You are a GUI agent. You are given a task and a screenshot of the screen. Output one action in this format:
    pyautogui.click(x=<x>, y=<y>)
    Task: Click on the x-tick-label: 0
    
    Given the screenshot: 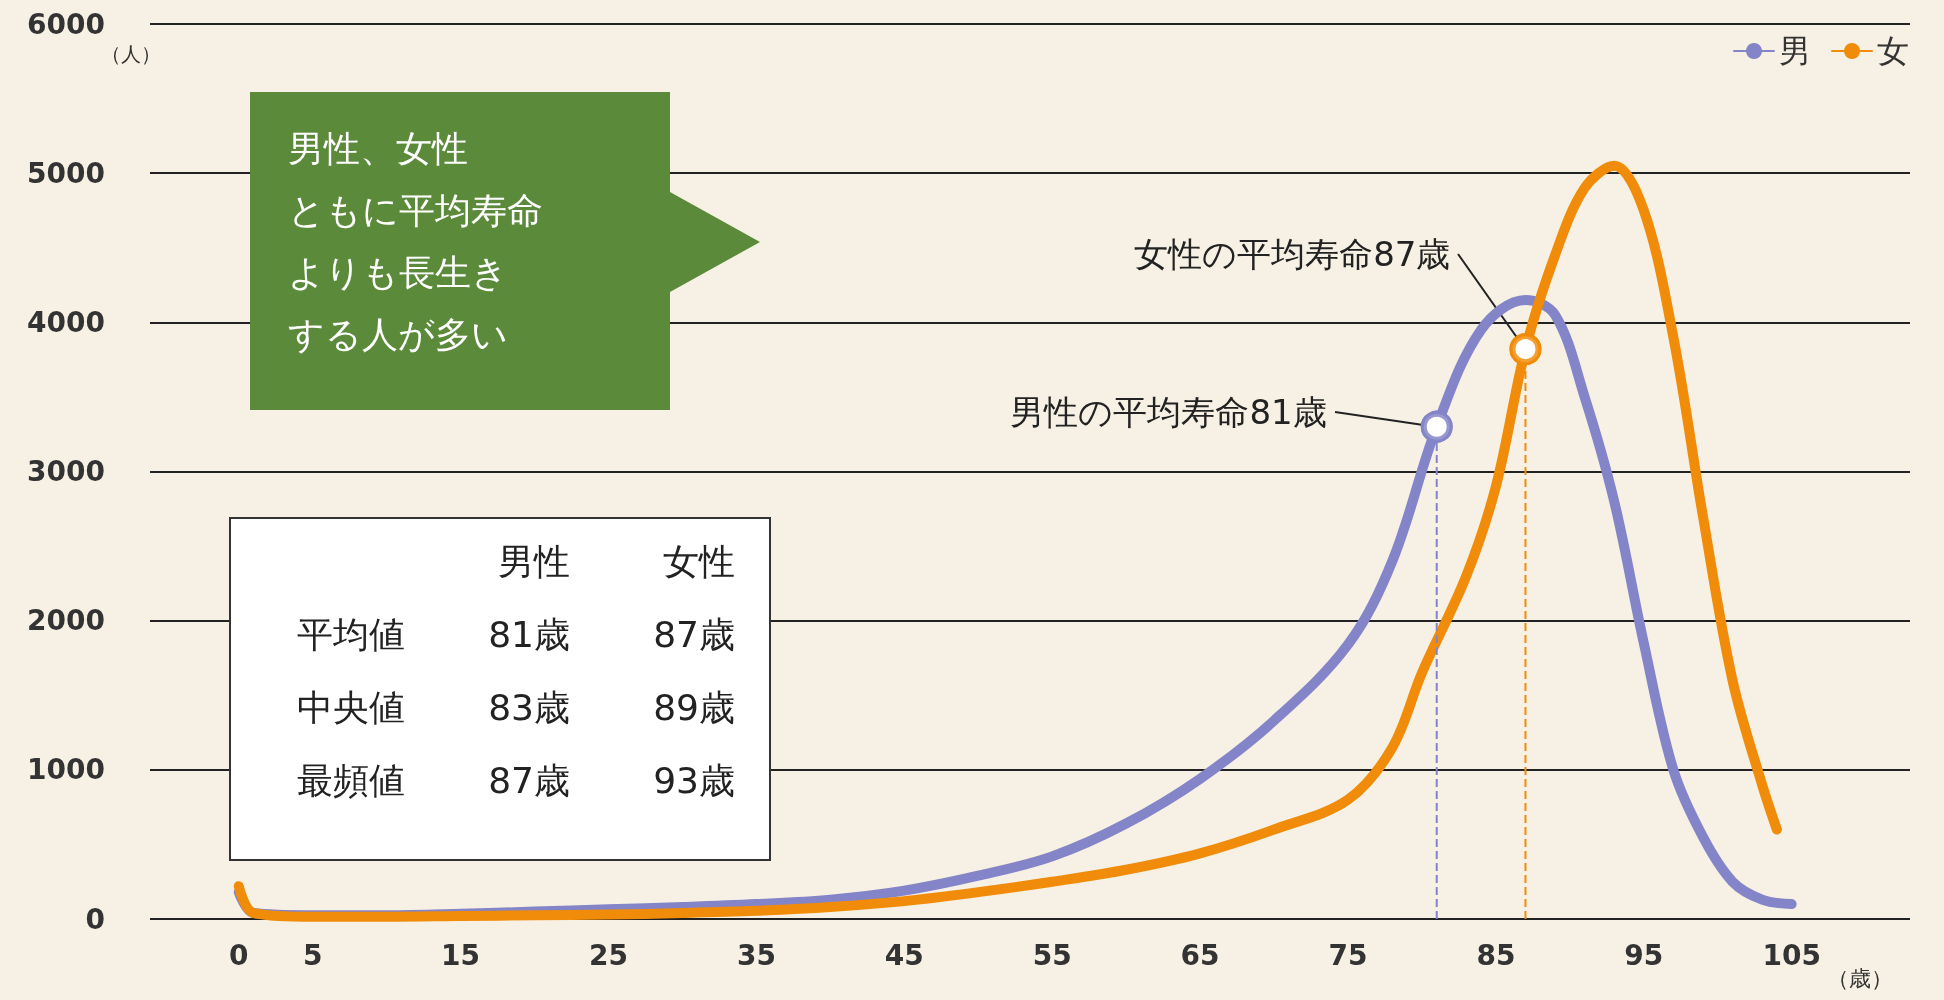 What is the action you would take?
    pyautogui.click(x=239, y=955)
    